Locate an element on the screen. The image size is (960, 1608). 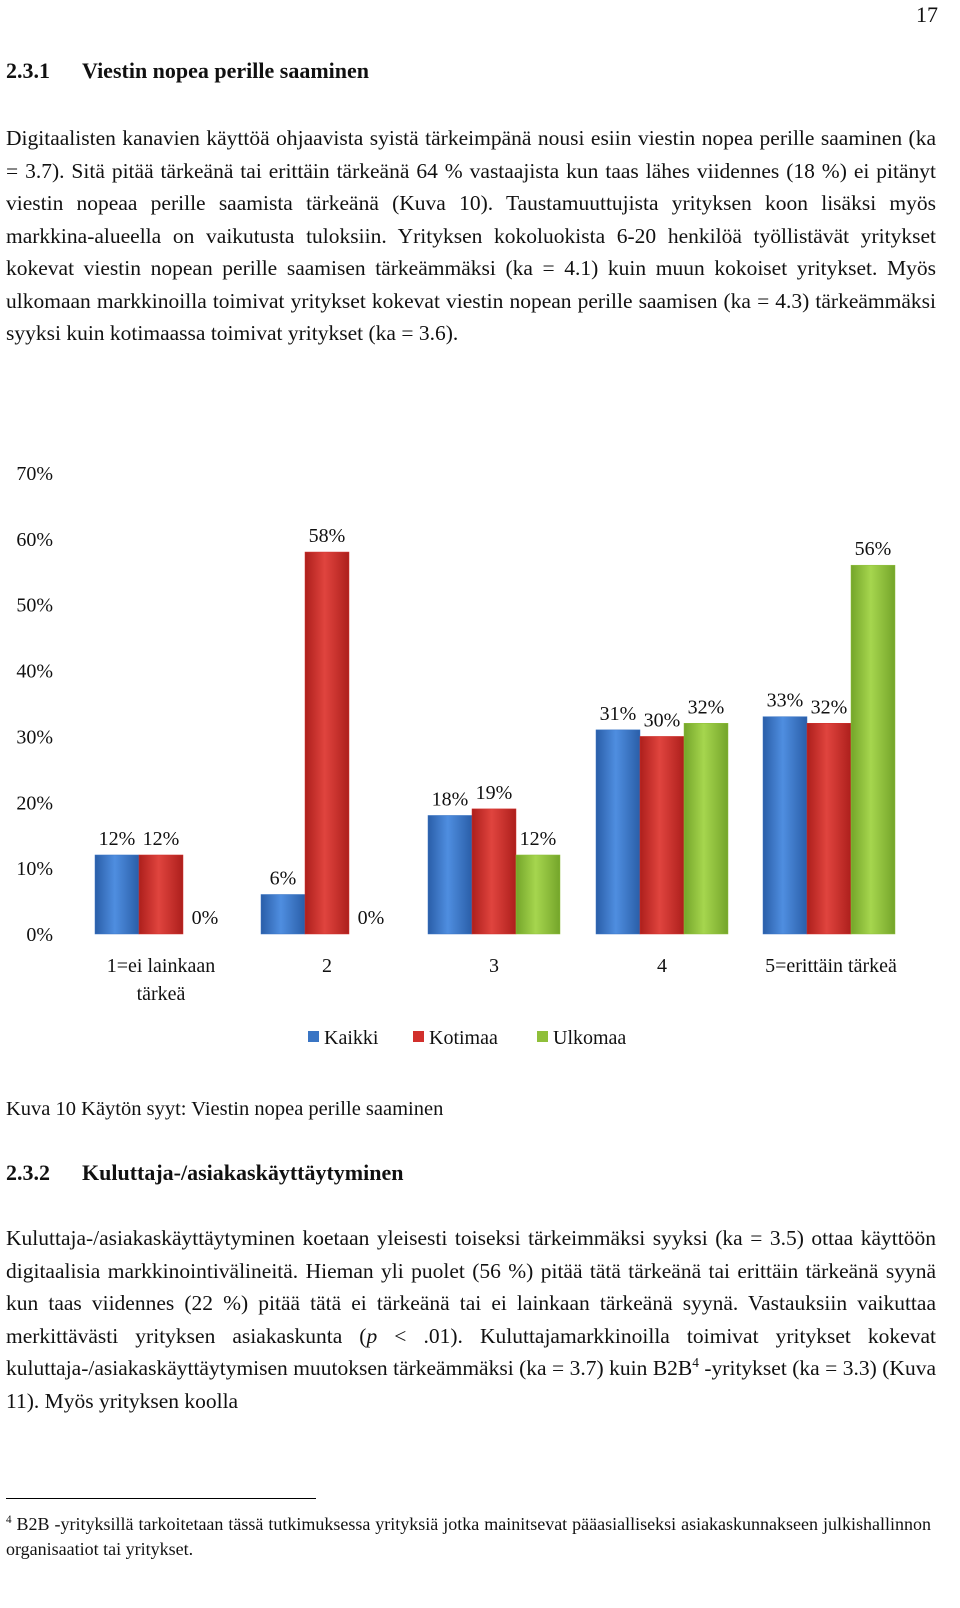
legend-label: Ulkomaa is located at coordinates (589, 1038).